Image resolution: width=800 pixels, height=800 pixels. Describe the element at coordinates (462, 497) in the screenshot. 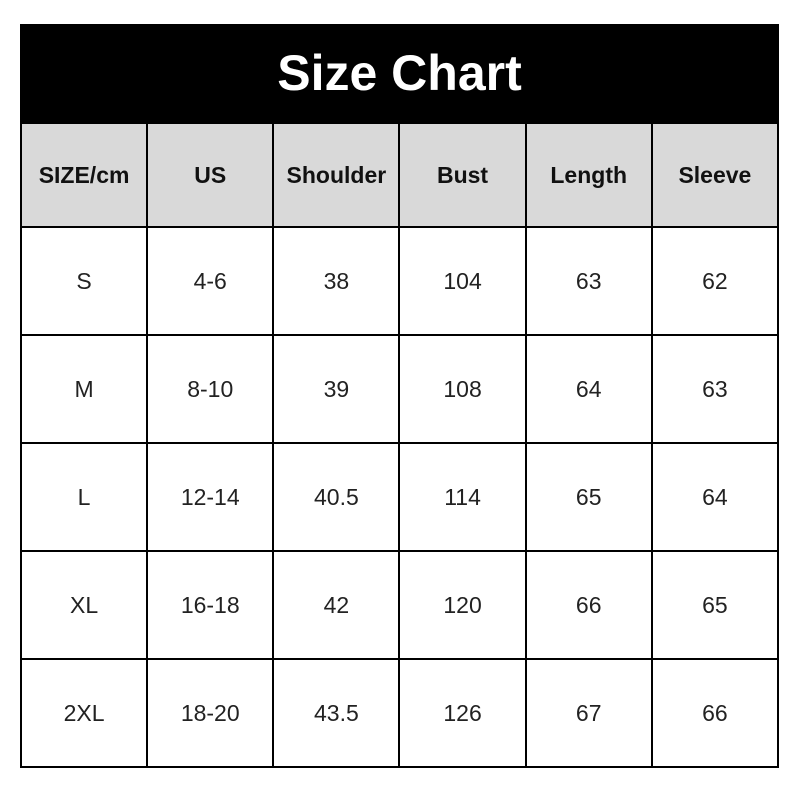

I see `cell-bust: 114` at that location.